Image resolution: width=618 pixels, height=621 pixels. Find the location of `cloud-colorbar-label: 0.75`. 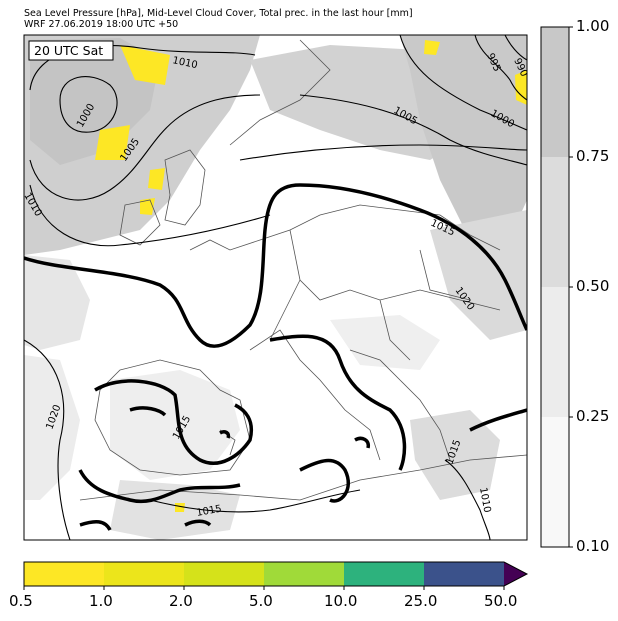

cloud-colorbar-label: 0.75 is located at coordinates (593, 156).